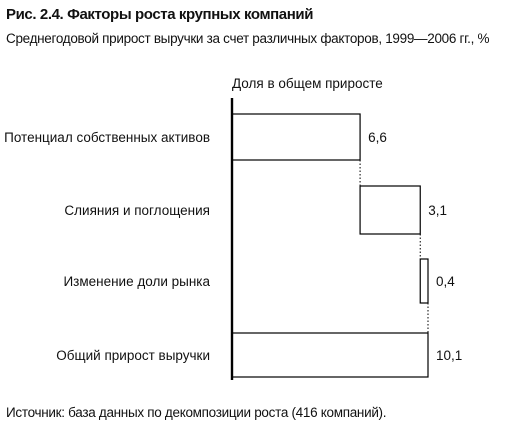 The height and width of the screenshot is (437, 510). Describe the element at coordinates (307, 83) in the screenshot. I see `axis-label: Доля в общем приросте` at that location.